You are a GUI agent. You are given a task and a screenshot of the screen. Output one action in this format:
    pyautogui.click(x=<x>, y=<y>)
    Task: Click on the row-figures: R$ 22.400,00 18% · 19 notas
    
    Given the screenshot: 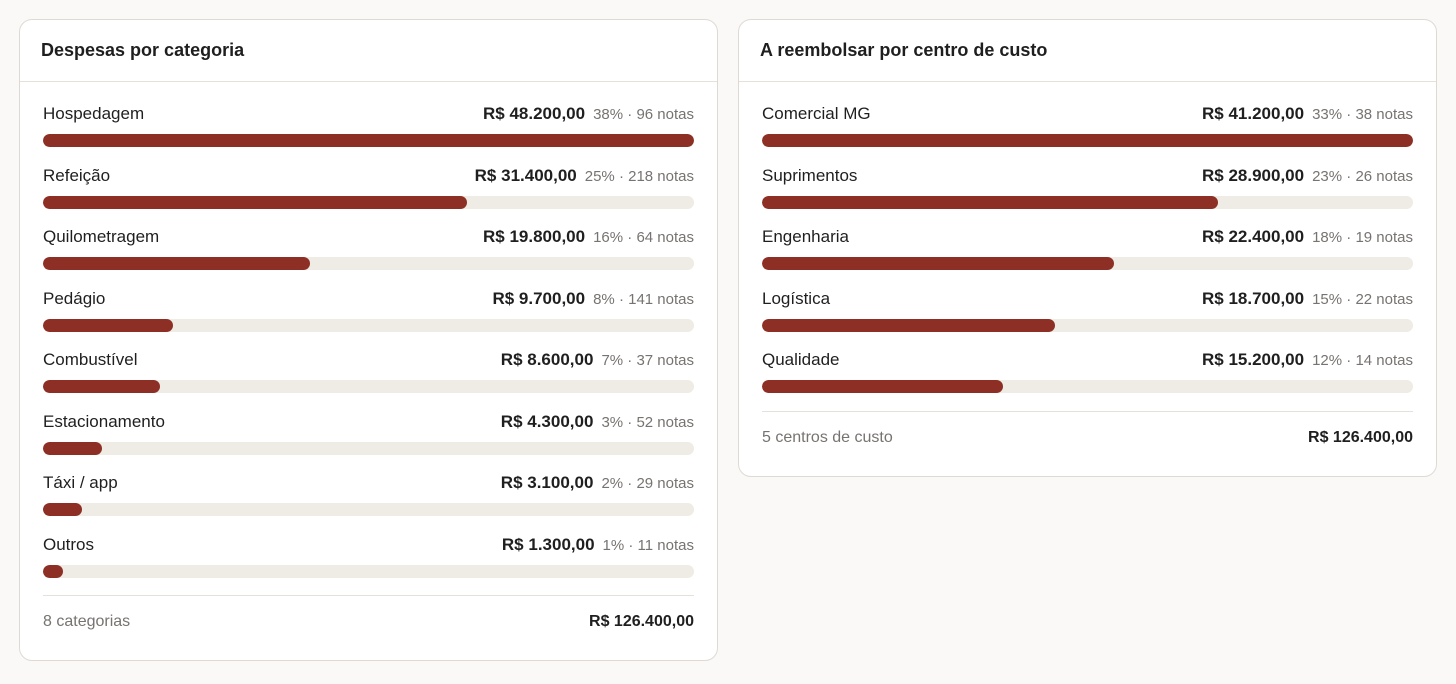 What is the action you would take?
    pyautogui.click(x=1307, y=237)
    